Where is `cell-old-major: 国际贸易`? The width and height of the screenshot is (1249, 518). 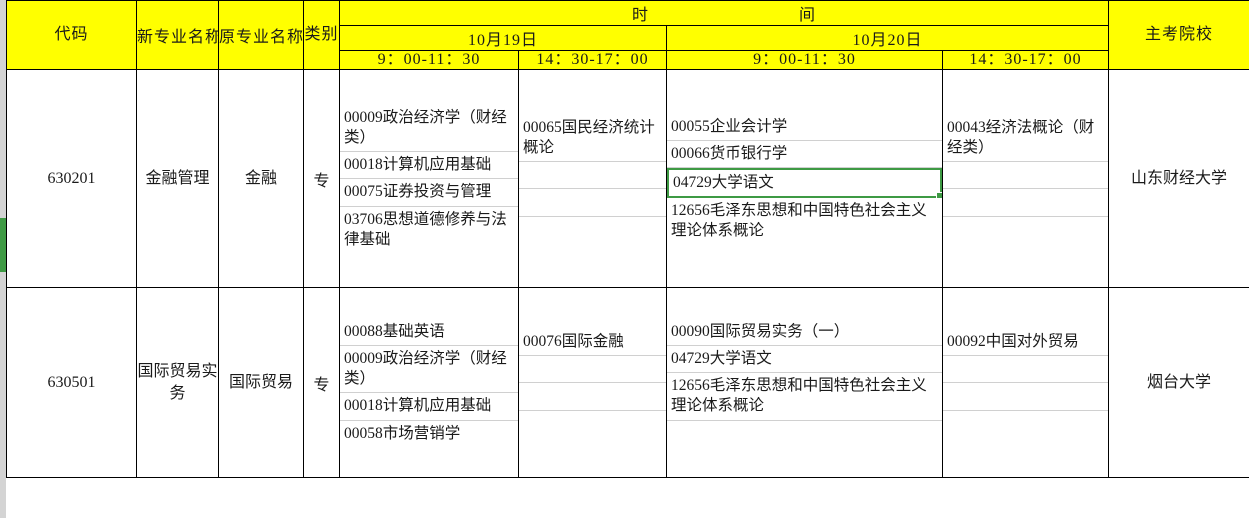 cell-old-major: 国际贸易 is located at coordinates (261, 383).